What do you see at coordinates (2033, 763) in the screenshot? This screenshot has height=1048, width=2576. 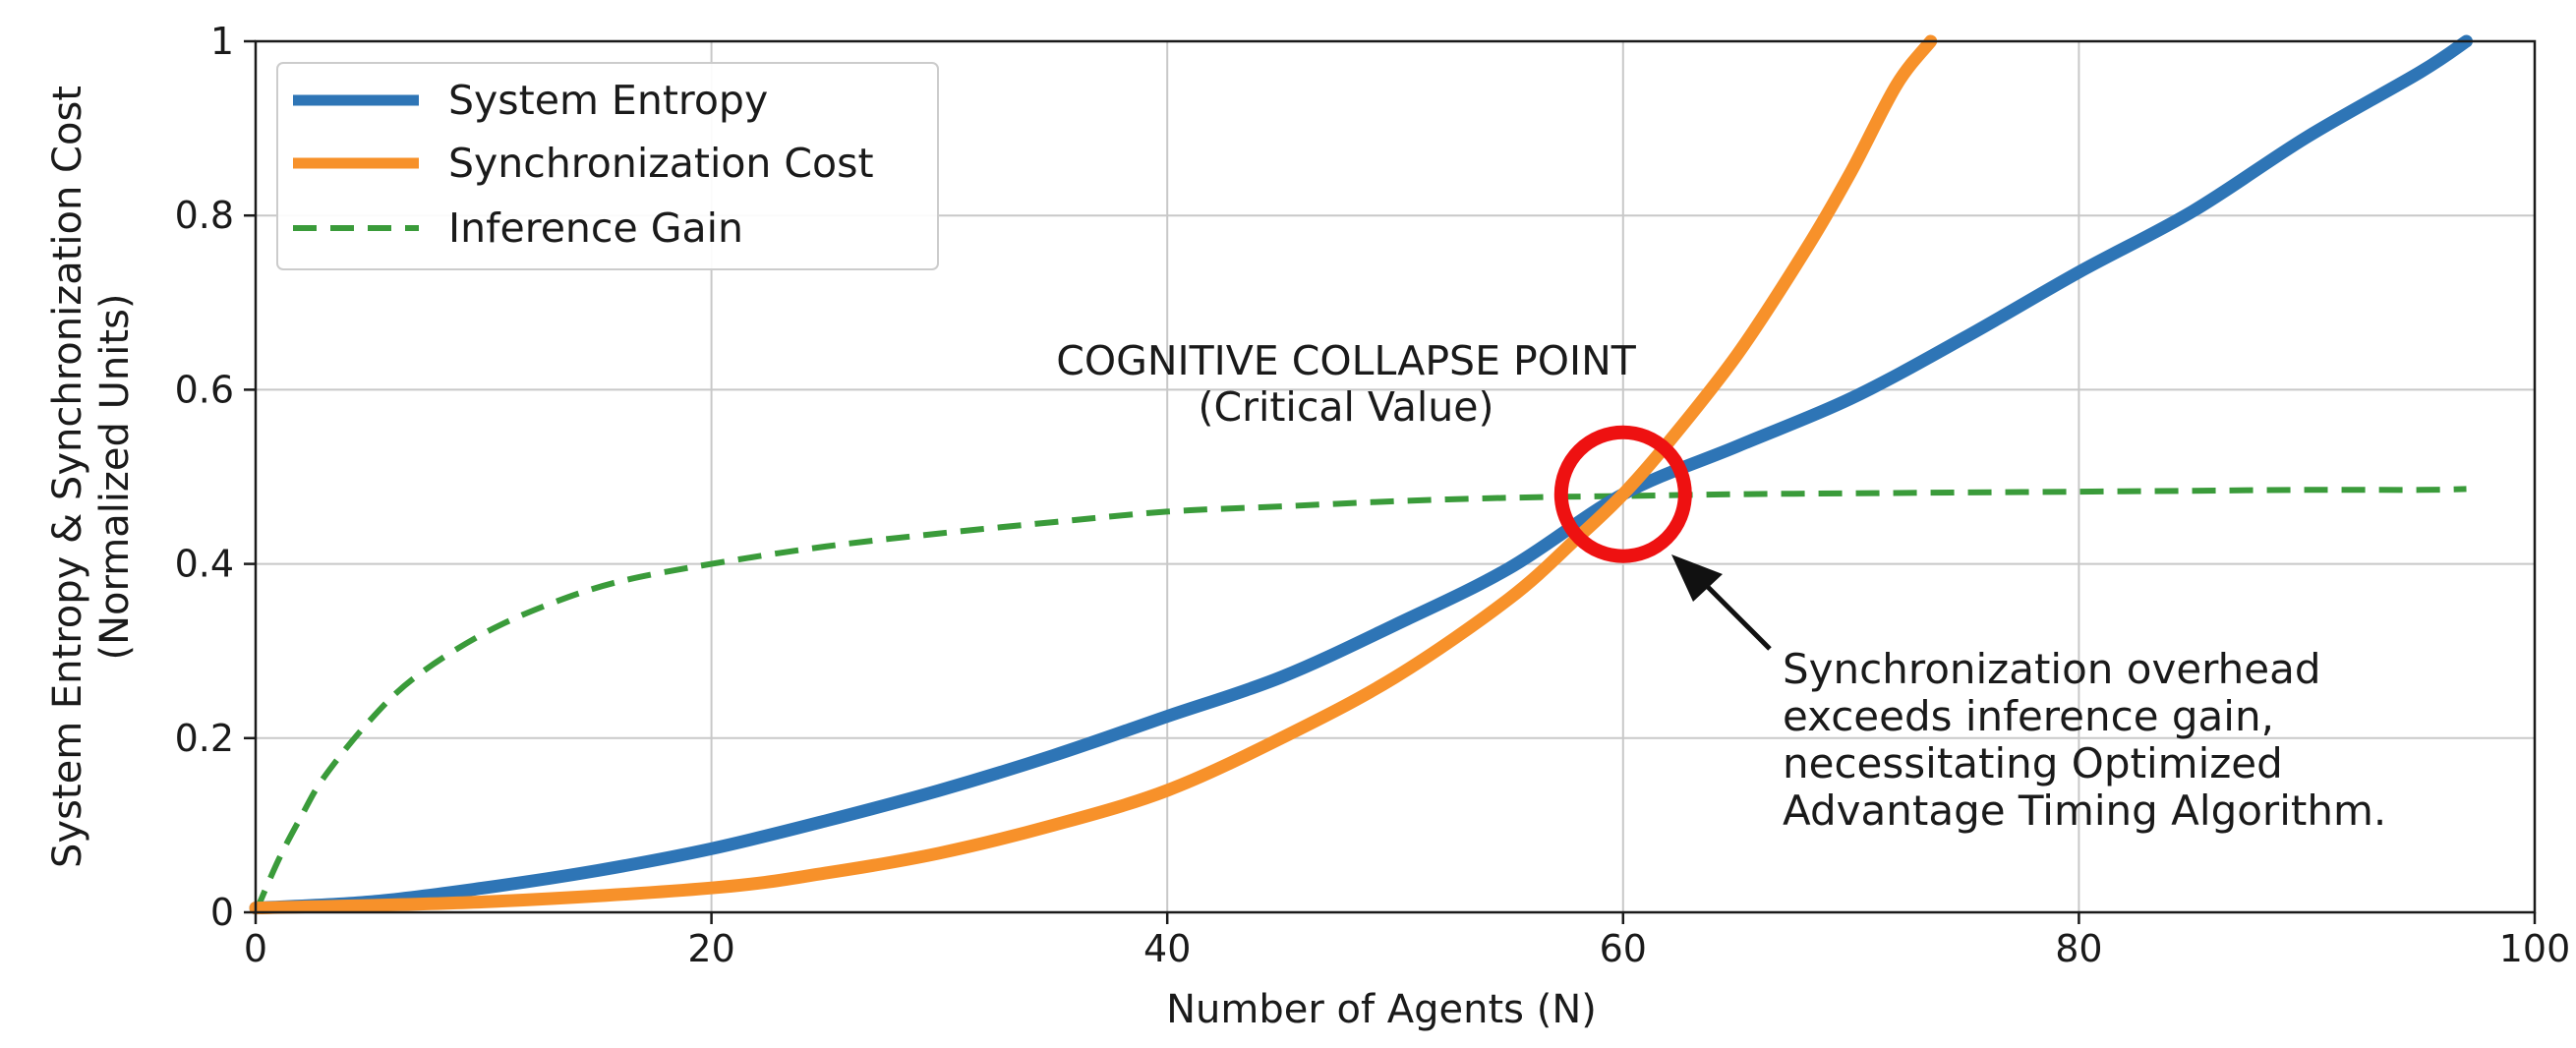 I see `annotation-note-line-3: necessitating Optimized` at bounding box center [2033, 763].